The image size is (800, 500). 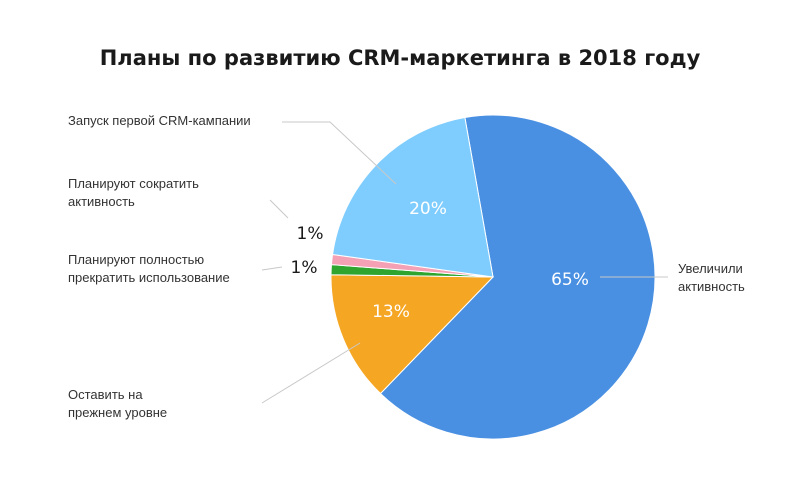 What do you see at coordinates (117, 403) in the screenshot?
I see `slice-category-label-1: Оставить на прежнем уровне` at bounding box center [117, 403].